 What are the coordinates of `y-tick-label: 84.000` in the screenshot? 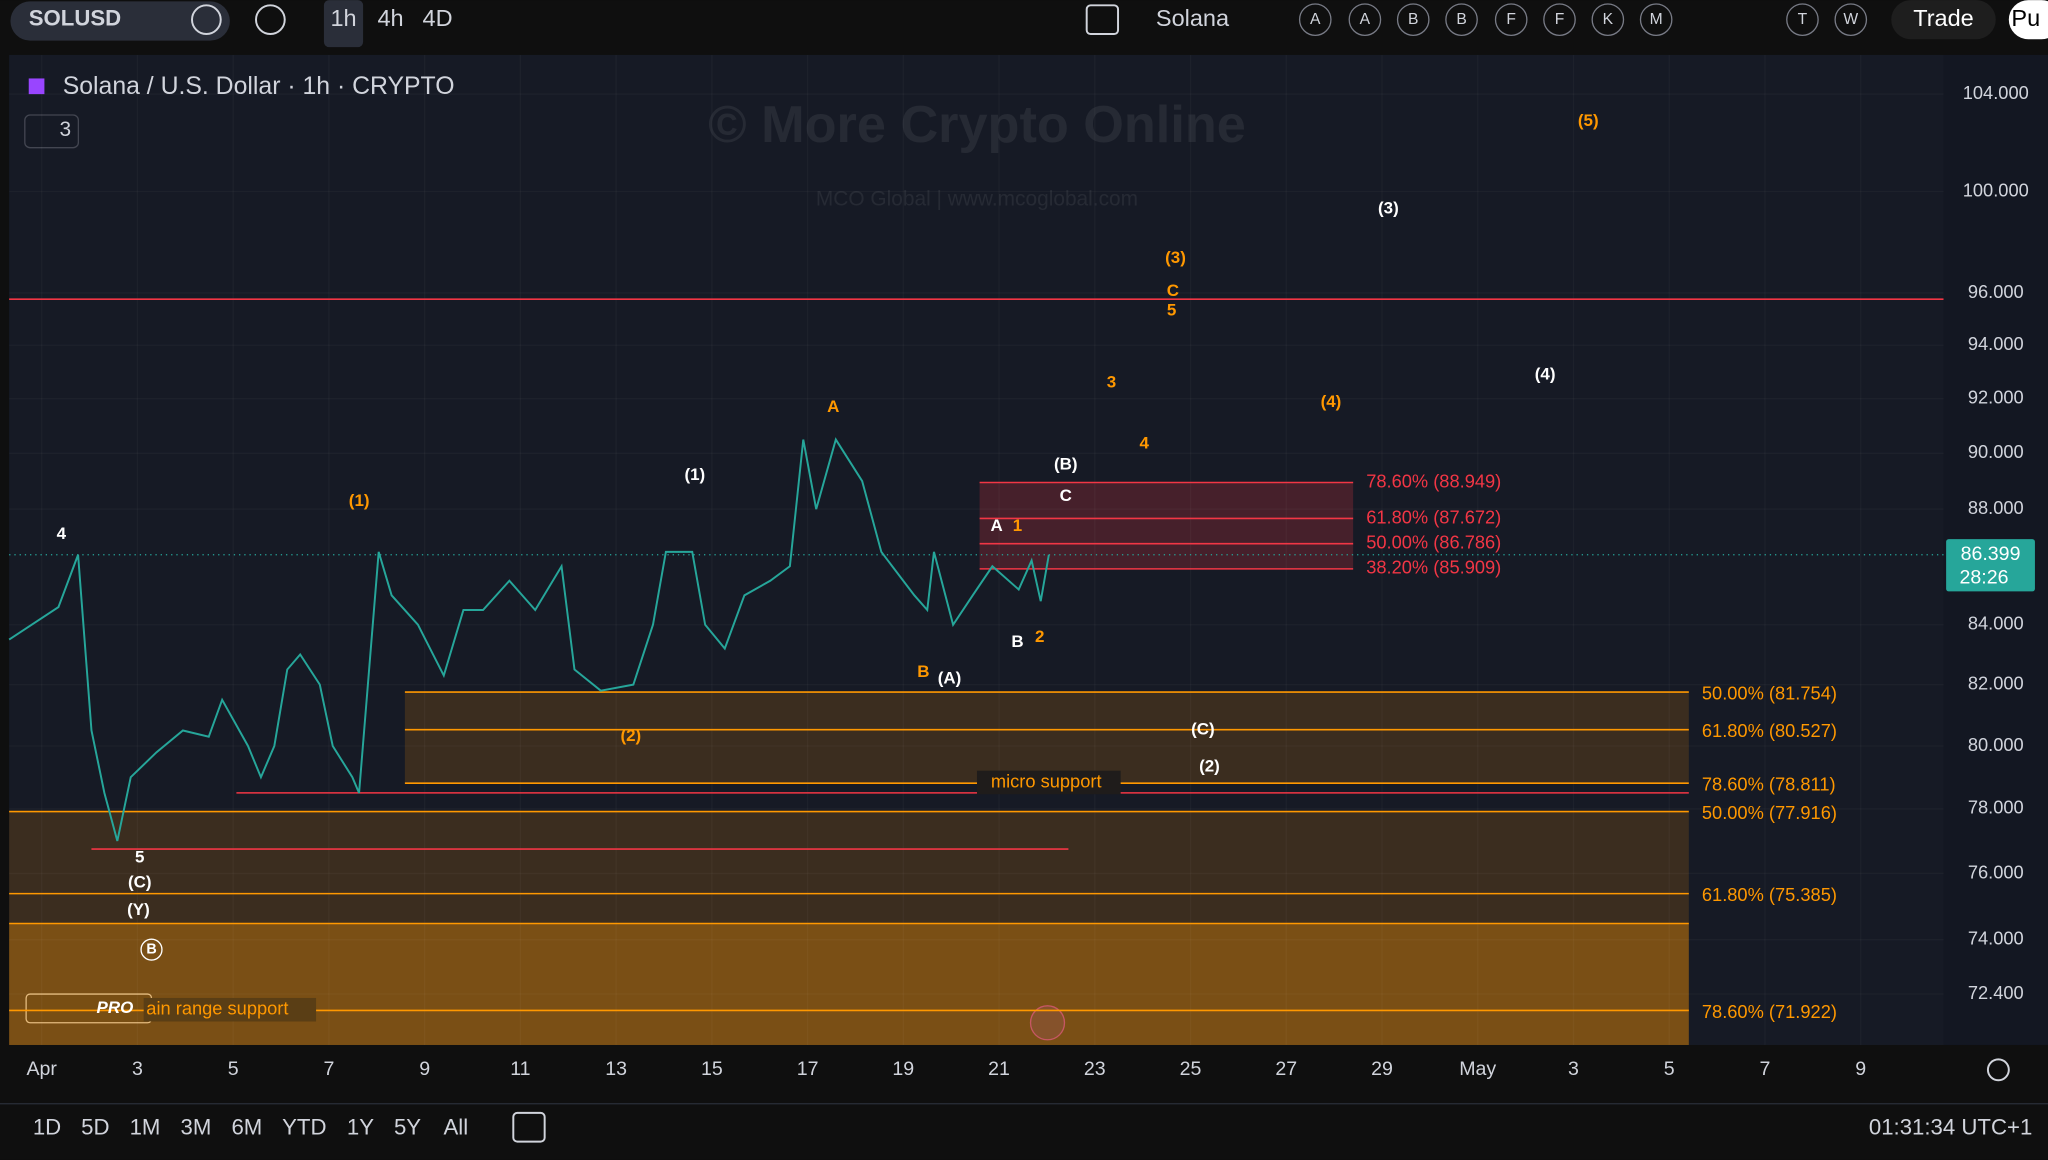 It's located at (1996, 623).